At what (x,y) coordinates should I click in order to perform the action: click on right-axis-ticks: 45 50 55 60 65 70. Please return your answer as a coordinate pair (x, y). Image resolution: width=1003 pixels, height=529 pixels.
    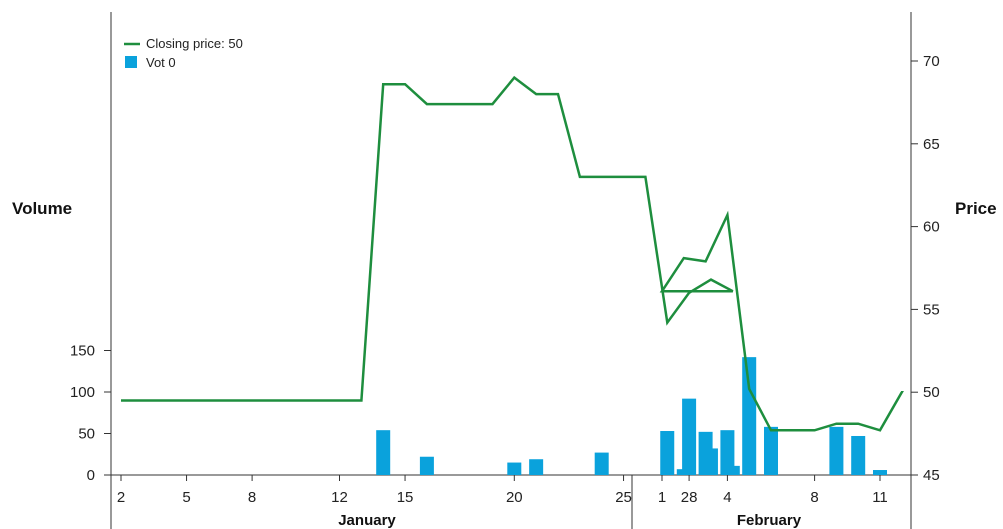
    Looking at the image, I should click on (925, 268).